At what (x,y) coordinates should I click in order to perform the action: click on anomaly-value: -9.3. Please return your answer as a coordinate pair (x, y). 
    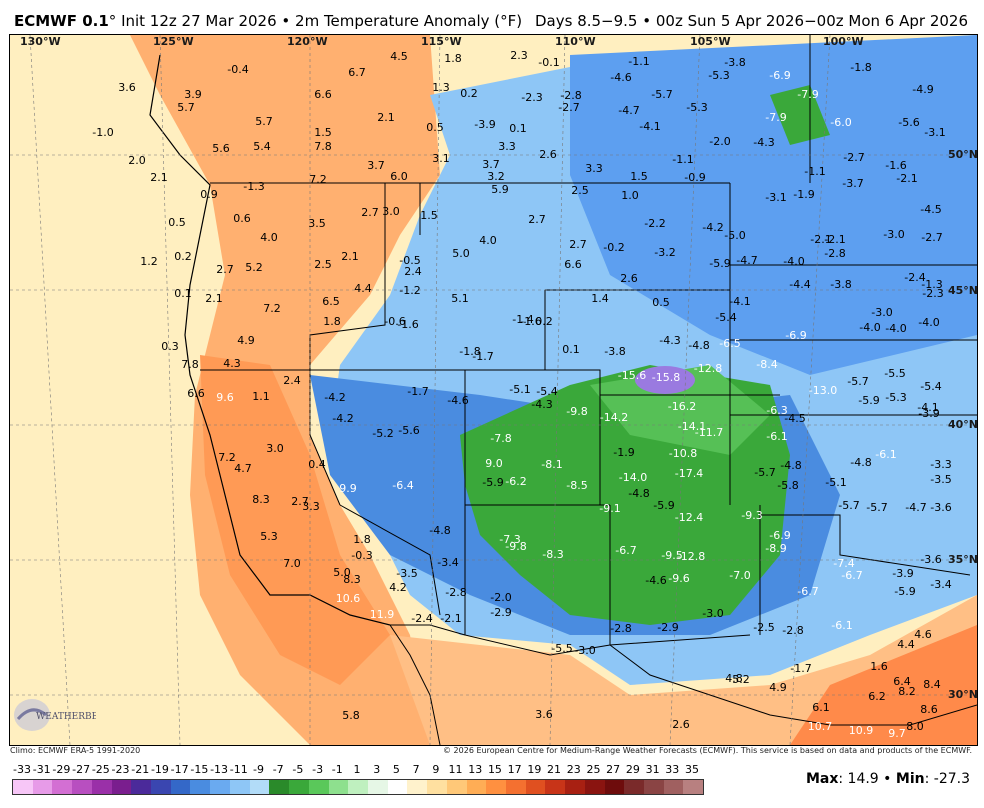
    Looking at the image, I should click on (751, 515).